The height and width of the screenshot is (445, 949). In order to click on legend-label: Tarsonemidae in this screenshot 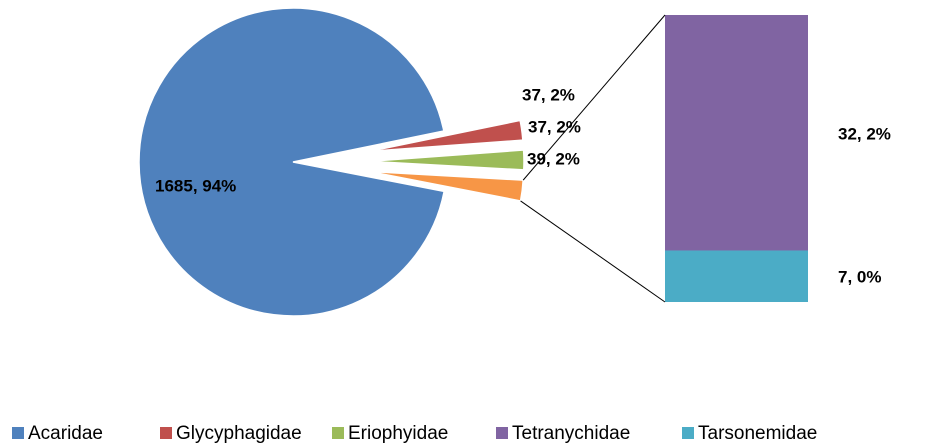, I will do `click(757, 433)`.